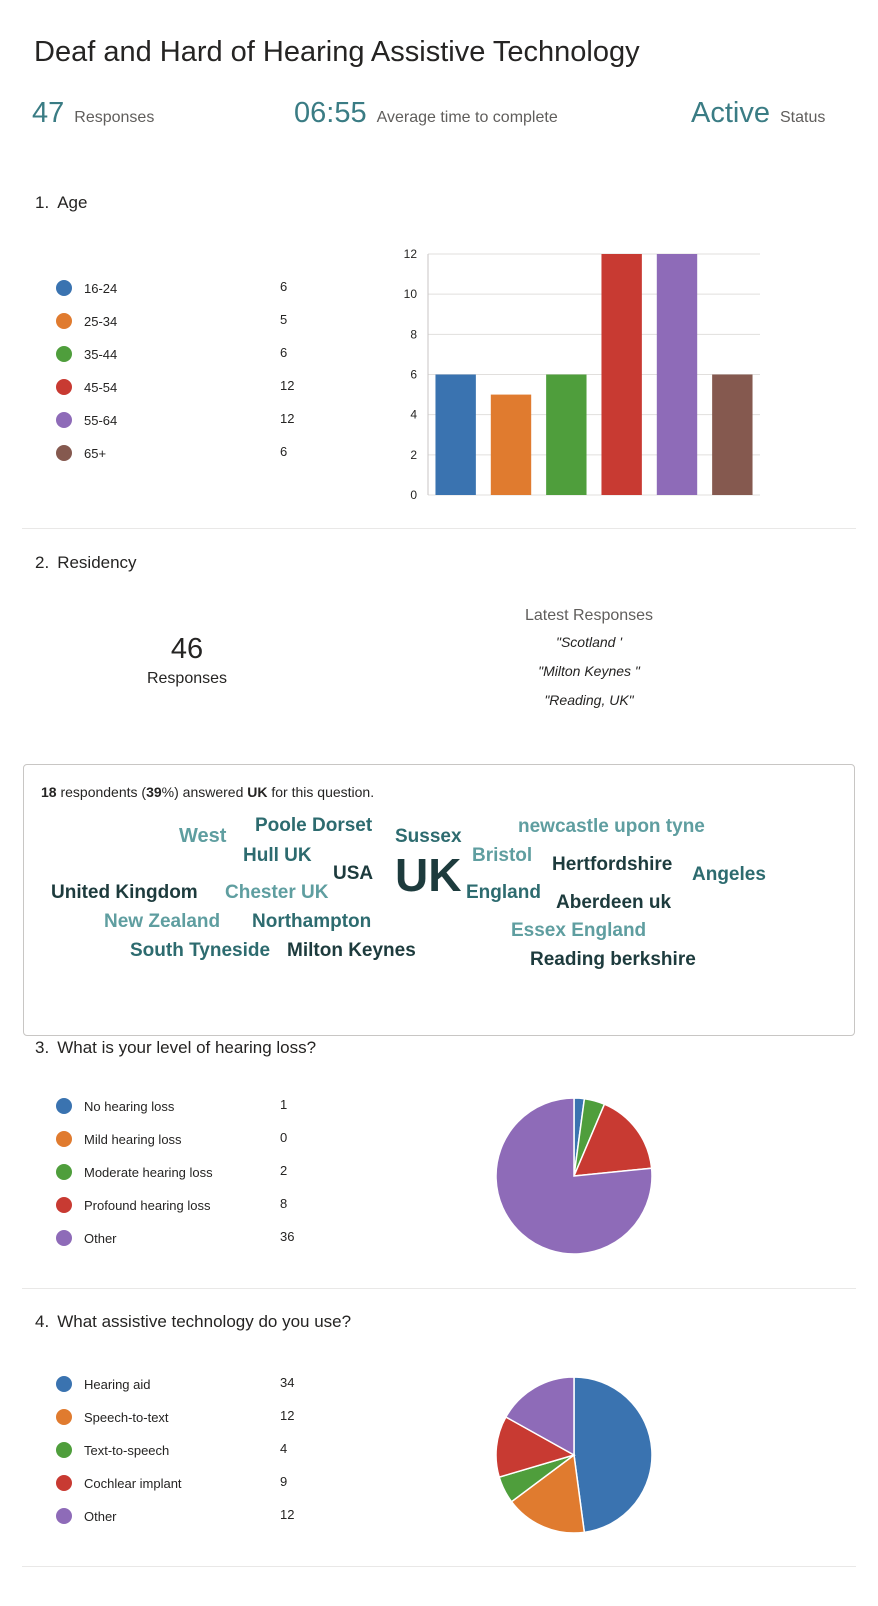 The width and height of the screenshot is (878, 1606). What do you see at coordinates (119, 1483) in the screenshot?
I see `legend-item: Cochlear implant` at bounding box center [119, 1483].